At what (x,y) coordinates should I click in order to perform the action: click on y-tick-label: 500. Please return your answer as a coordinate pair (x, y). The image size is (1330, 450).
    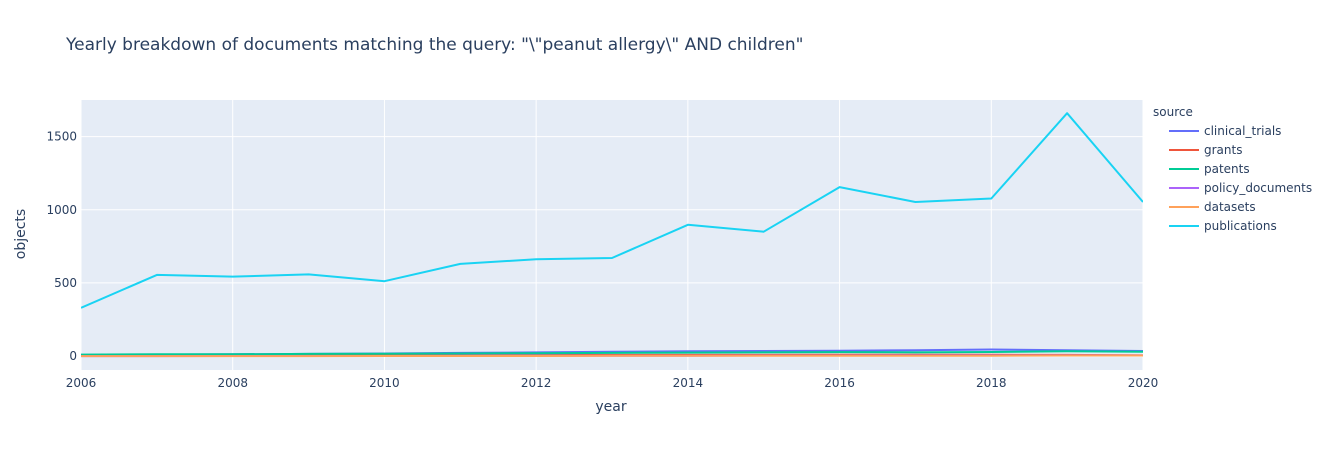
    Looking at the image, I should click on (65, 283).